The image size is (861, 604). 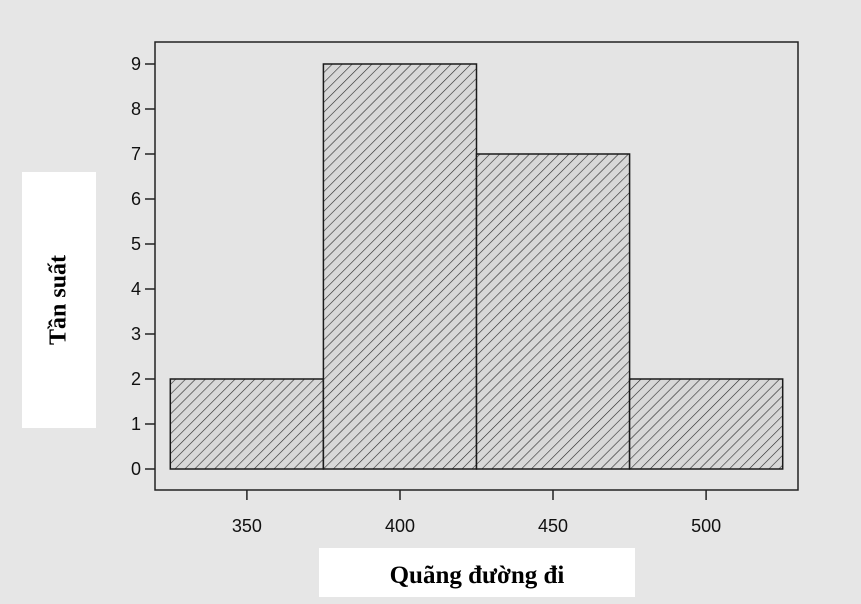 What do you see at coordinates (136, 244) in the screenshot?
I see `y-tick-label: 5` at bounding box center [136, 244].